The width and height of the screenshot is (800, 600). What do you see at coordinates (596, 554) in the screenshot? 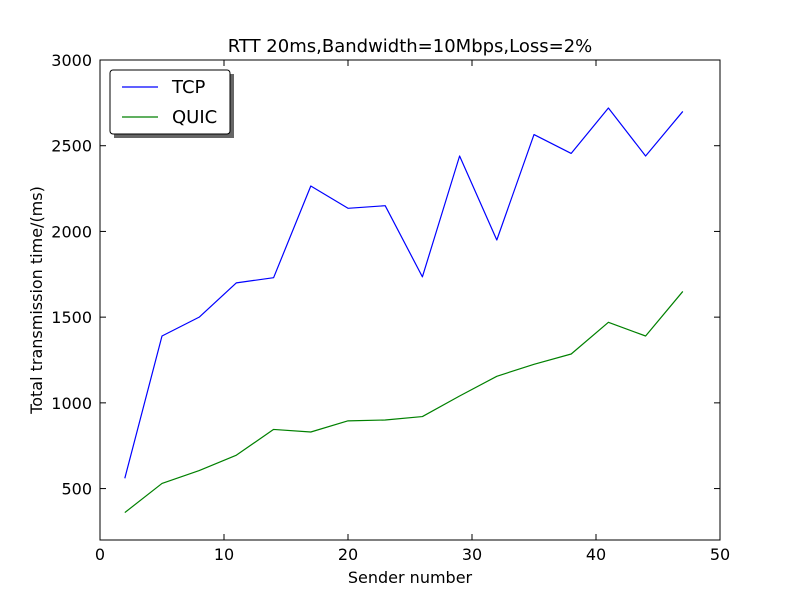
I see `x-tick-label: 40` at bounding box center [596, 554].